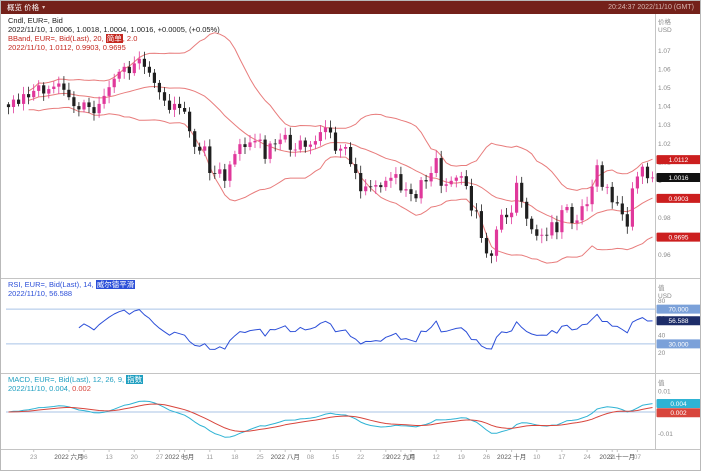 The image size is (701, 471). I want to click on svg-text: 1.03, so click(664, 125).